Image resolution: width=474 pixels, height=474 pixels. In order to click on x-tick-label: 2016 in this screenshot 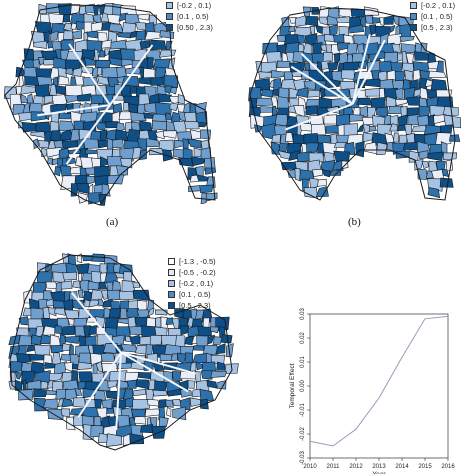, I will do `click(448, 467)`.